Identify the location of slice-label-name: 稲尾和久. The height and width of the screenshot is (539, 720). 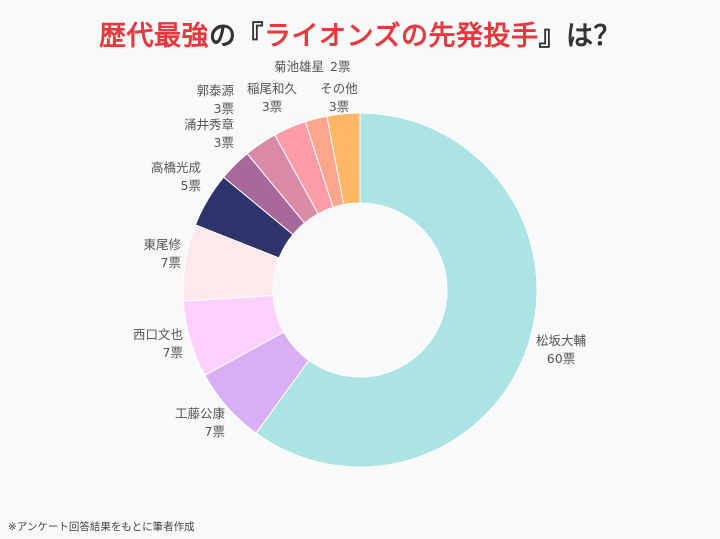
(272, 88).